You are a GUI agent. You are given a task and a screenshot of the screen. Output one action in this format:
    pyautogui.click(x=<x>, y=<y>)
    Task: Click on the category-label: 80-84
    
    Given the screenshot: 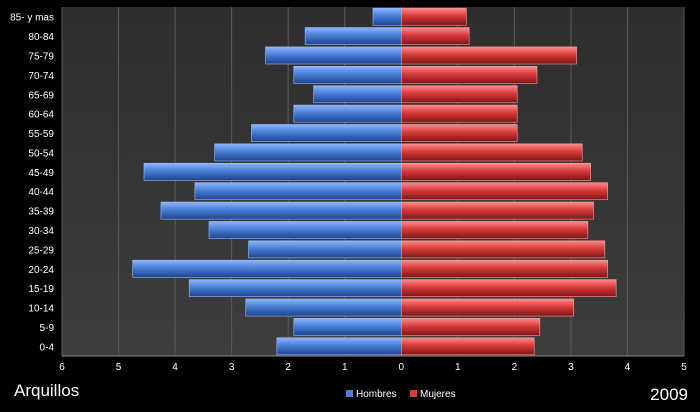 What is the action you would take?
    pyautogui.click(x=41, y=37)
    